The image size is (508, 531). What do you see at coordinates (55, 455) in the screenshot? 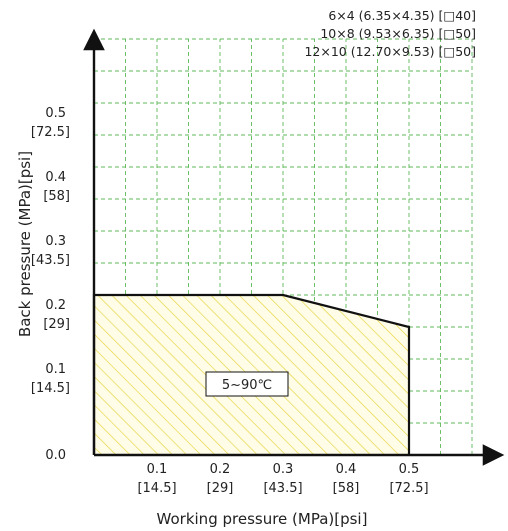
I see `y-tick-label: 0.0` at bounding box center [55, 455].